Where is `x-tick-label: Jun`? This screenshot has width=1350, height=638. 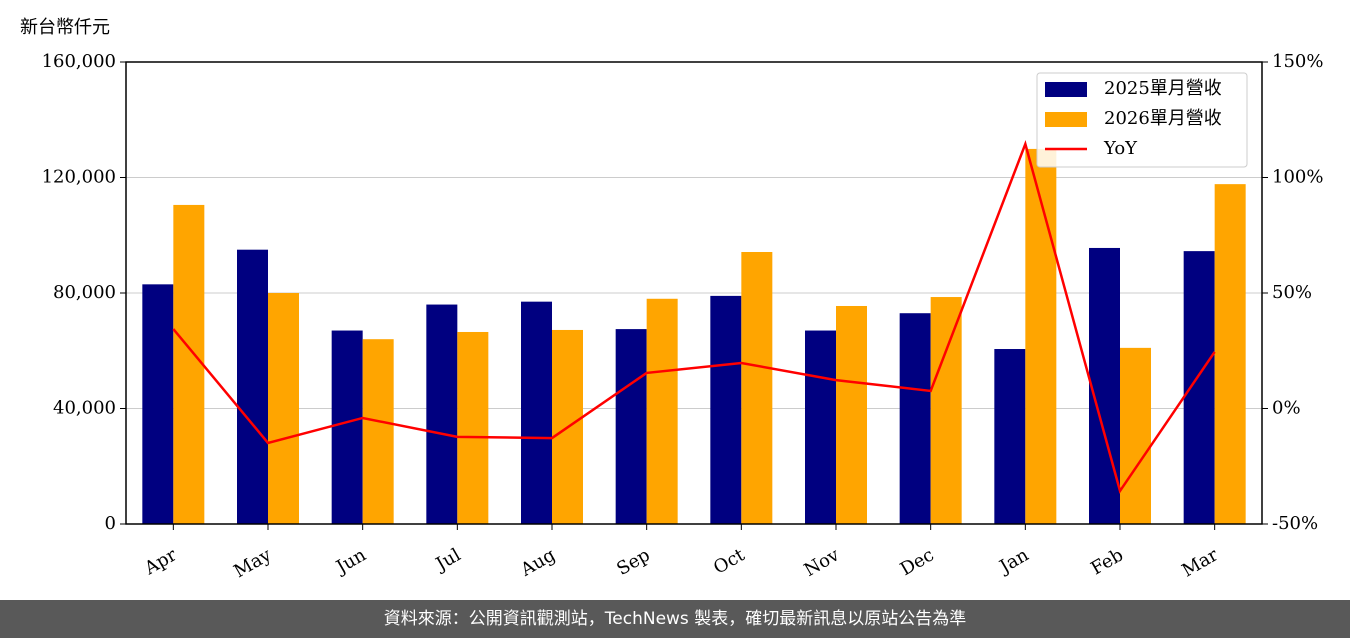
x-tick-label: Jun is located at coordinates (350, 561).